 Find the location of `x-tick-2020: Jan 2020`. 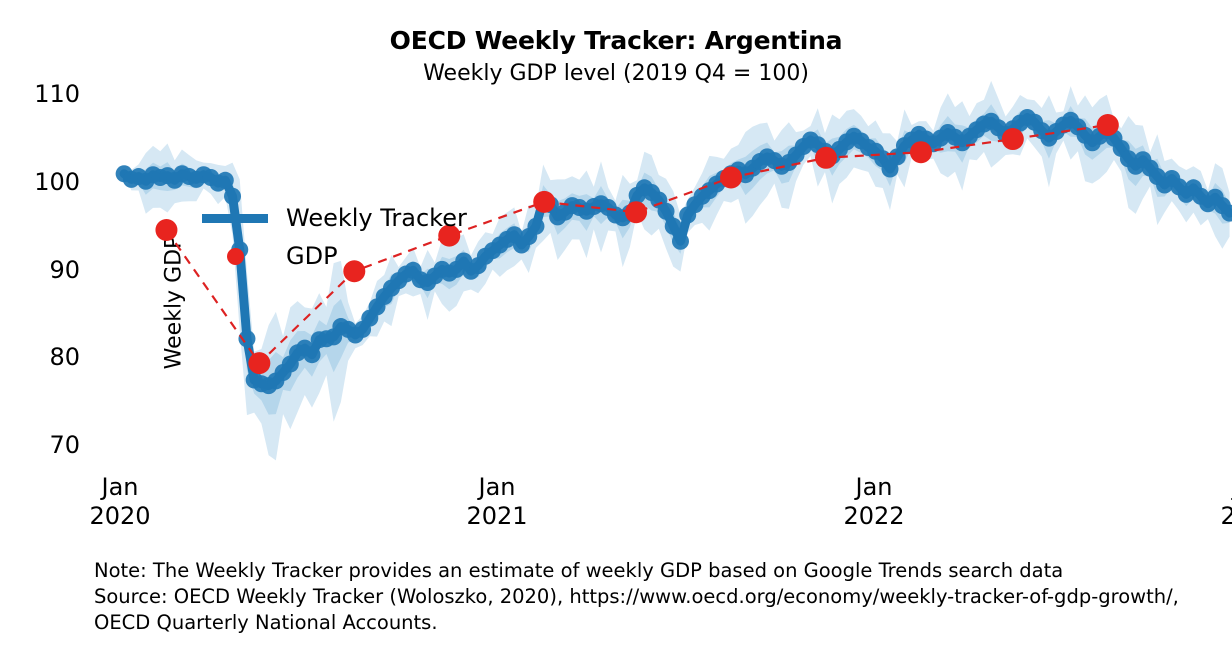

x-tick-2020: Jan 2020 is located at coordinates (120, 502).